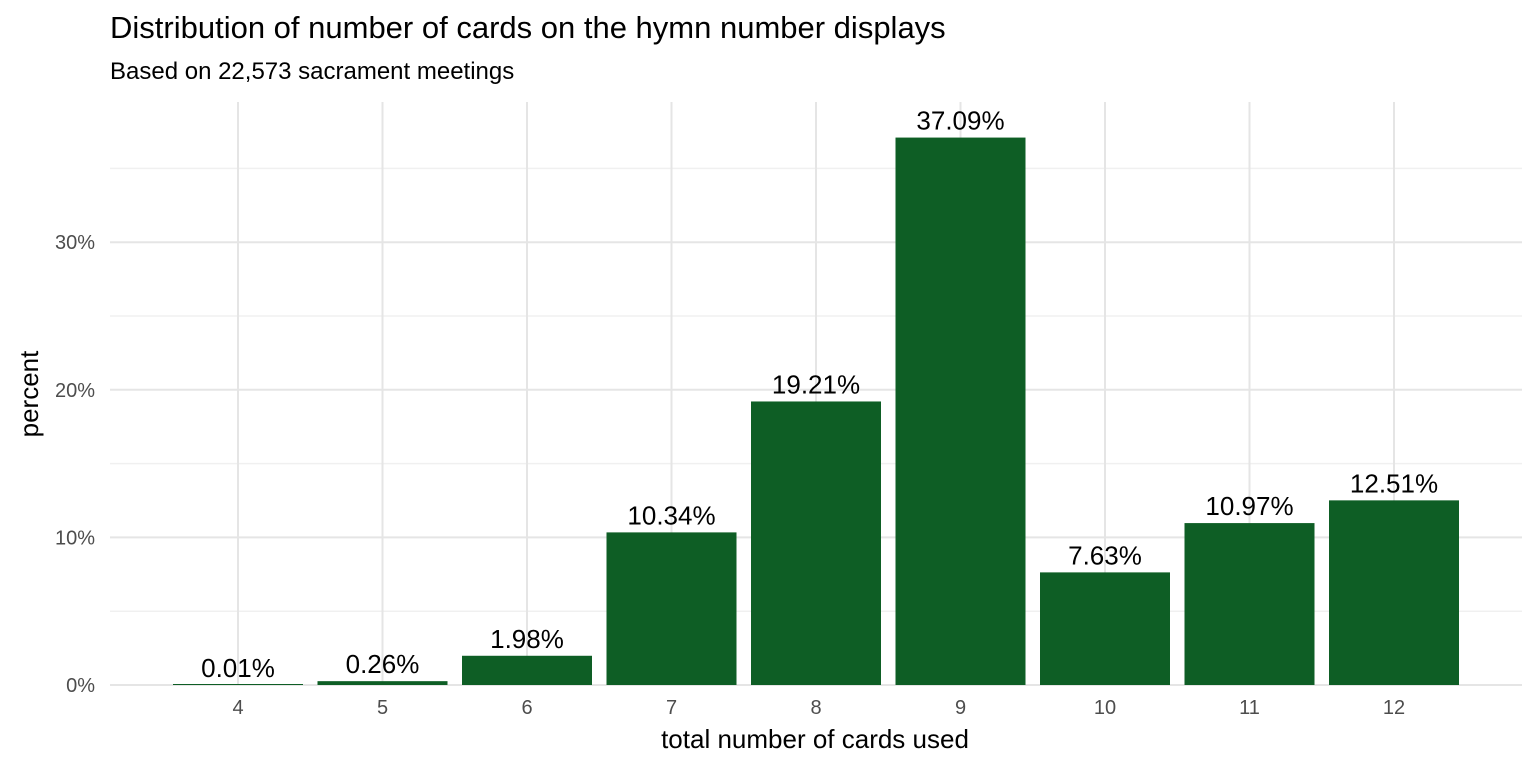 The height and width of the screenshot is (768, 1536). Describe the element at coordinates (75, 391) in the screenshot. I see `y-tick-label: 20%` at that location.